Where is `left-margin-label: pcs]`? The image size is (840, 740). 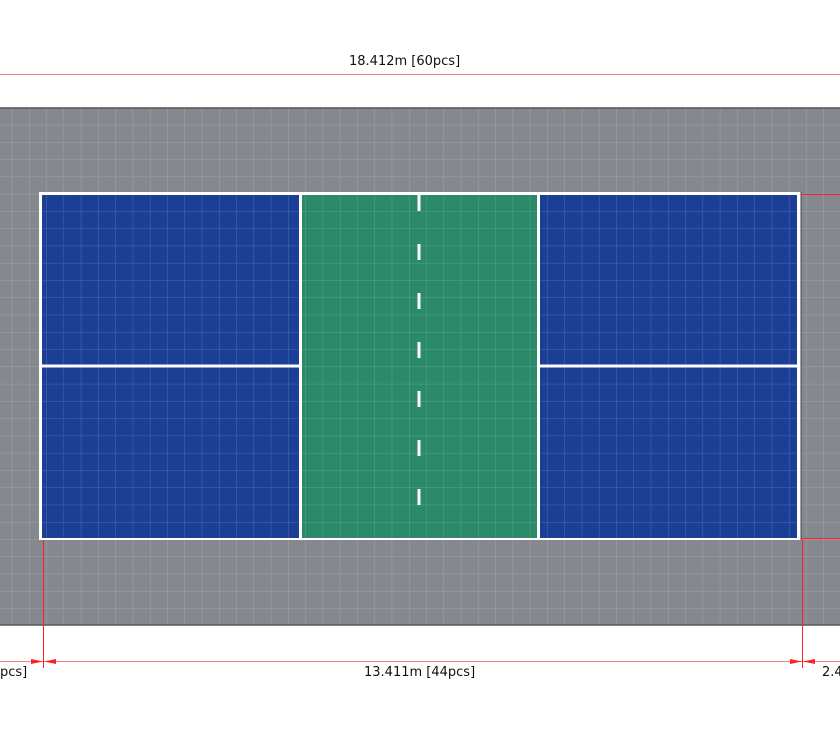 left-margin-label: pcs] is located at coordinates (14, 672).